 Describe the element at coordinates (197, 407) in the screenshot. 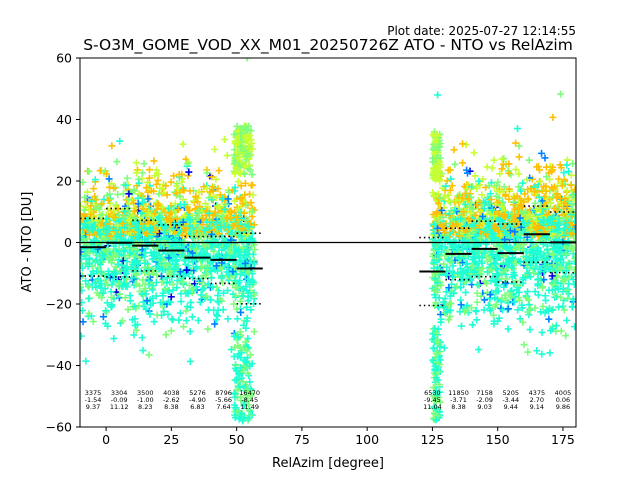

I see `bin-label-std: 6.83` at that location.